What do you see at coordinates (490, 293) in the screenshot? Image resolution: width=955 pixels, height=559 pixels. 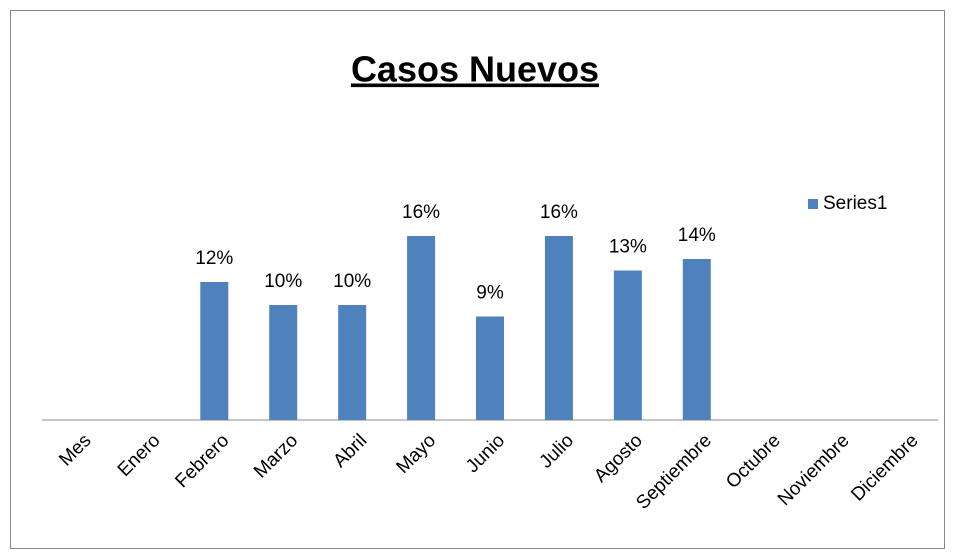 I see `data-label: 9%` at bounding box center [490, 293].